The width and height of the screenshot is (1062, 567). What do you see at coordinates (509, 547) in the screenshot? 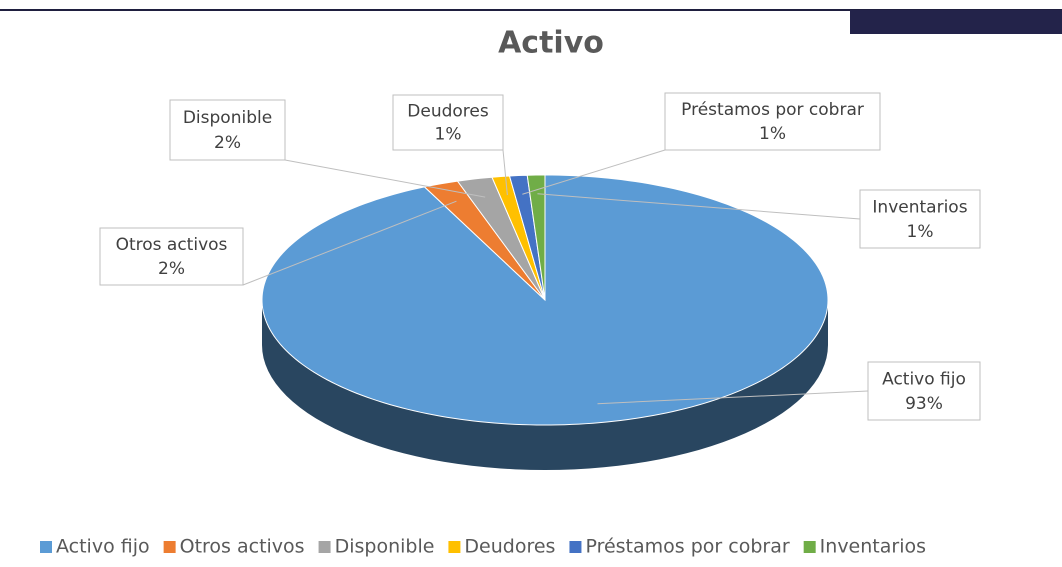
I see `legend-label: Deudores` at bounding box center [509, 547].